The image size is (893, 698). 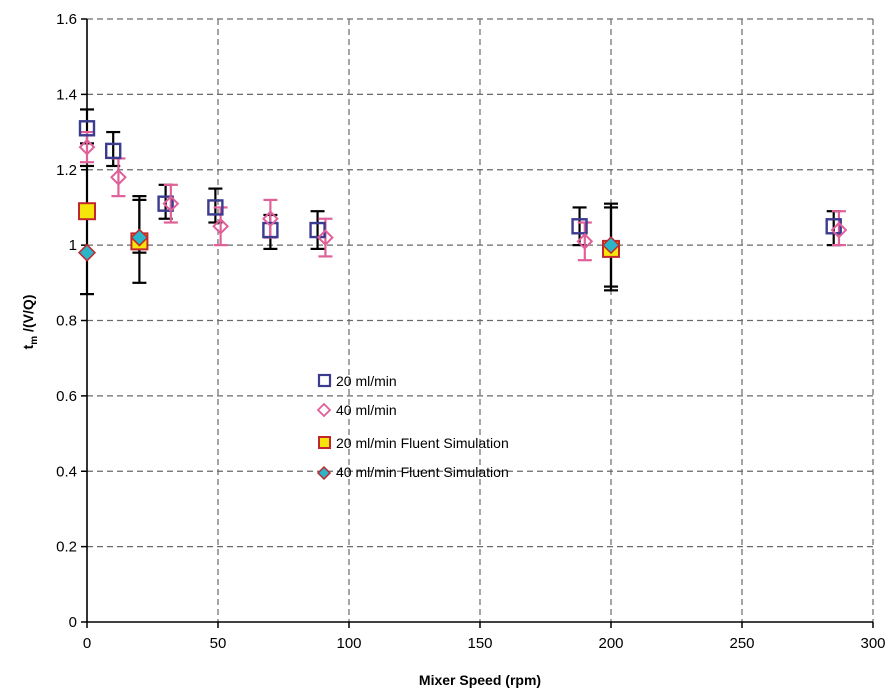 I want to click on y-tick-label: 1.6, so click(x=66, y=19).